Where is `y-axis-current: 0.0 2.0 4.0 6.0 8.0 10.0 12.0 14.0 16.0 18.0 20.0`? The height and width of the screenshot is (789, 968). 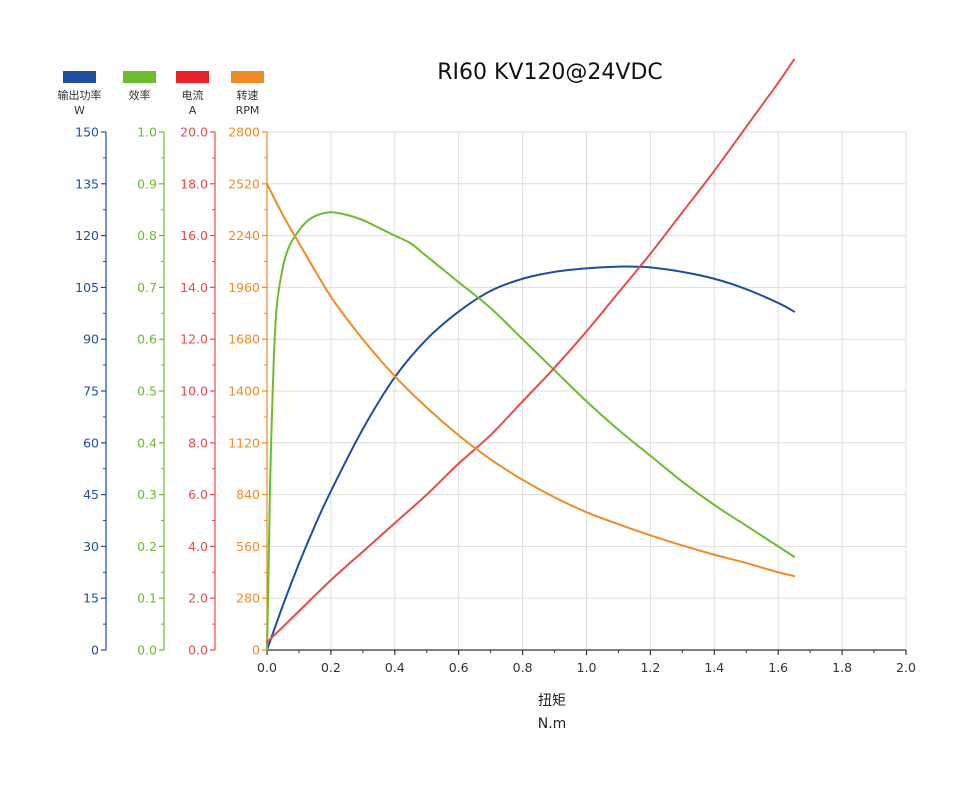
y-axis-current: 0.0 2.0 4.0 6.0 8.0 10.0 12.0 14.0 16.0 18.0 20.0 is located at coordinates (198, 391).